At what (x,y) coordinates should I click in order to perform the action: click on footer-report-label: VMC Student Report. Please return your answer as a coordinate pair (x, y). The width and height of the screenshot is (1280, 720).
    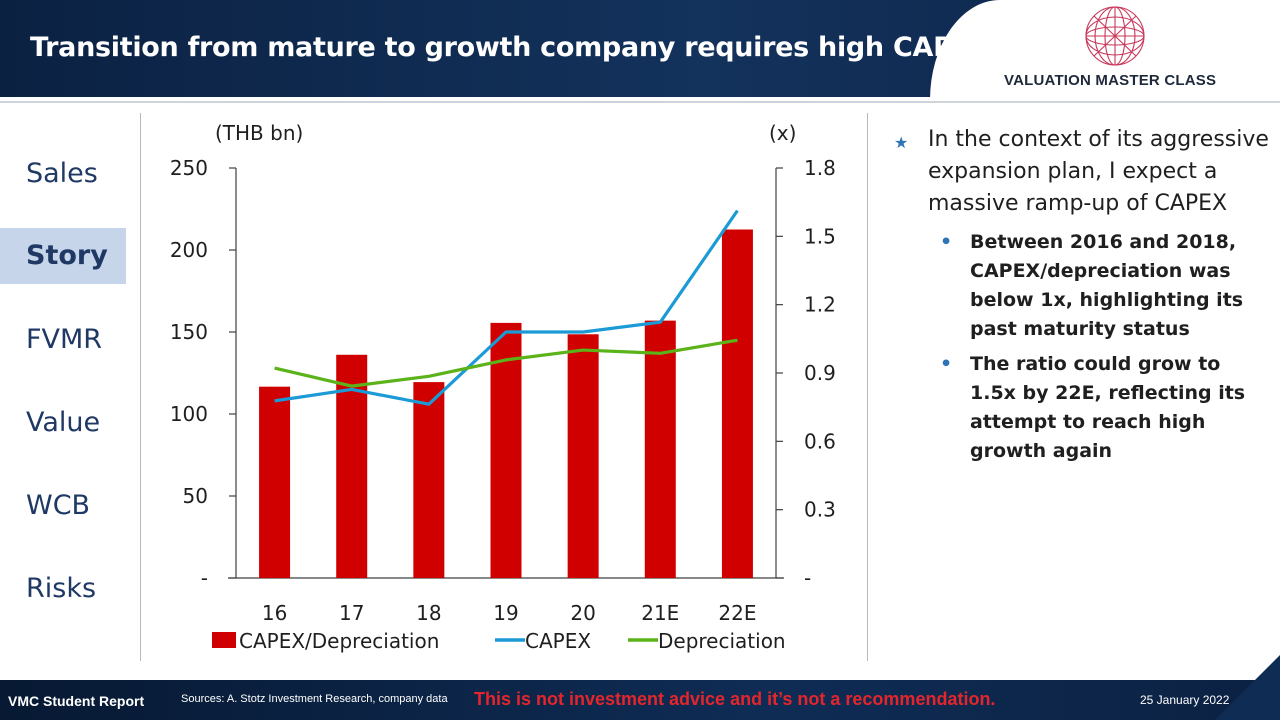
    Looking at the image, I should click on (76, 701).